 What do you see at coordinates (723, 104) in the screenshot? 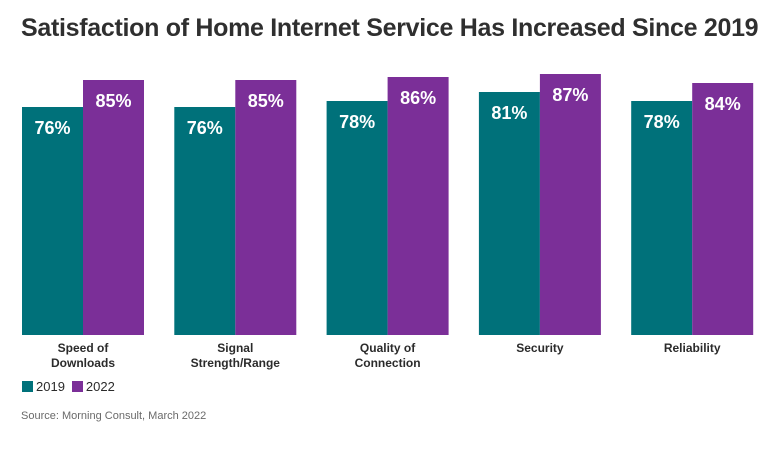
I see `data-label-2022-5: 84%` at bounding box center [723, 104].